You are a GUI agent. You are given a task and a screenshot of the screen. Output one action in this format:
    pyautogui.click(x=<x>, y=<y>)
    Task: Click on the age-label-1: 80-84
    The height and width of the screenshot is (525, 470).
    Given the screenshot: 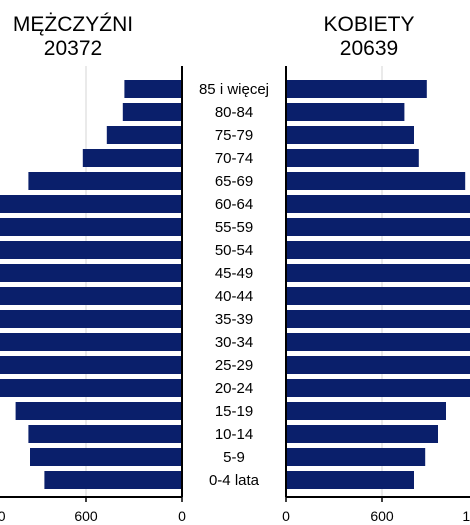 What is the action you would take?
    pyautogui.click(x=234, y=112)
    